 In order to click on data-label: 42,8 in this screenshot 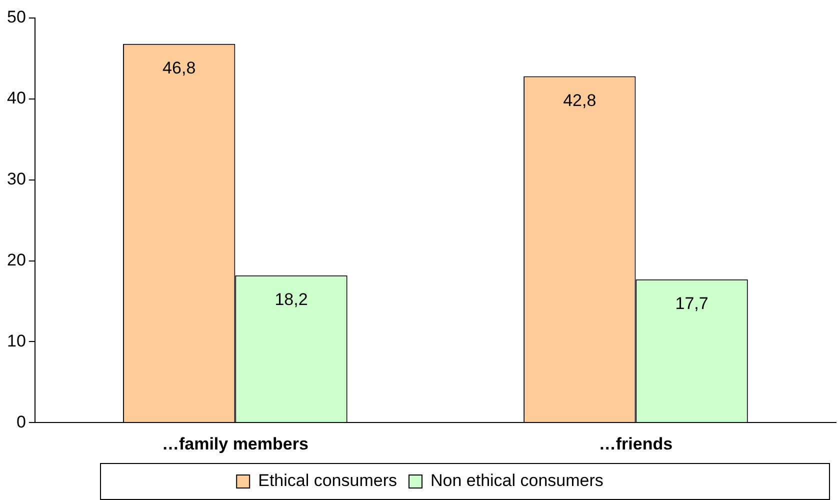, I will do `click(579, 100)`.